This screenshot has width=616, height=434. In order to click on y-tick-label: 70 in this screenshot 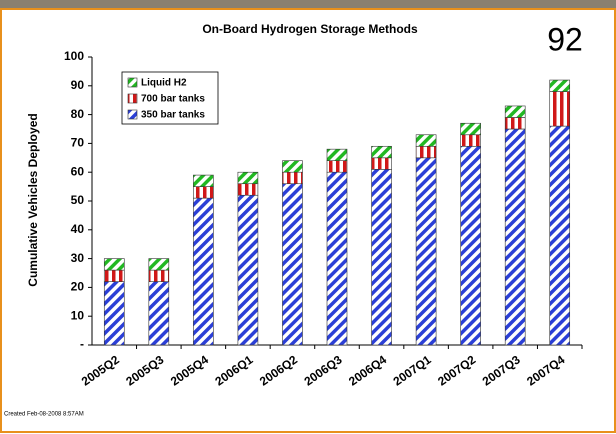, I will do `click(78, 143)`.